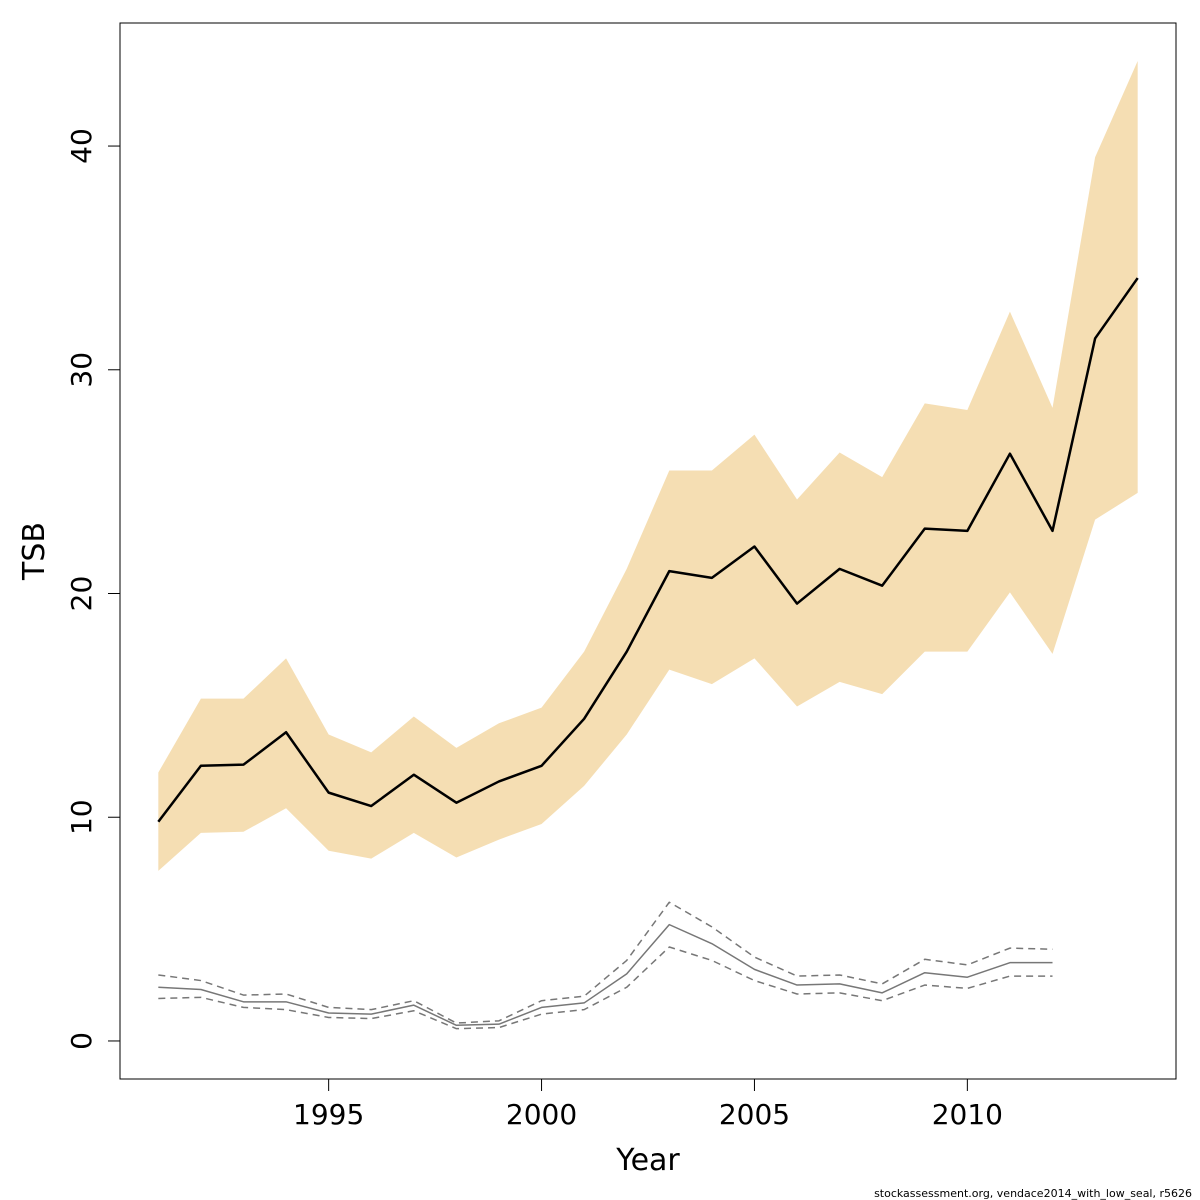 The height and width of the screenshot is (1200, 1200). I want to click on previous-estimate-layer, so click(605, 965).